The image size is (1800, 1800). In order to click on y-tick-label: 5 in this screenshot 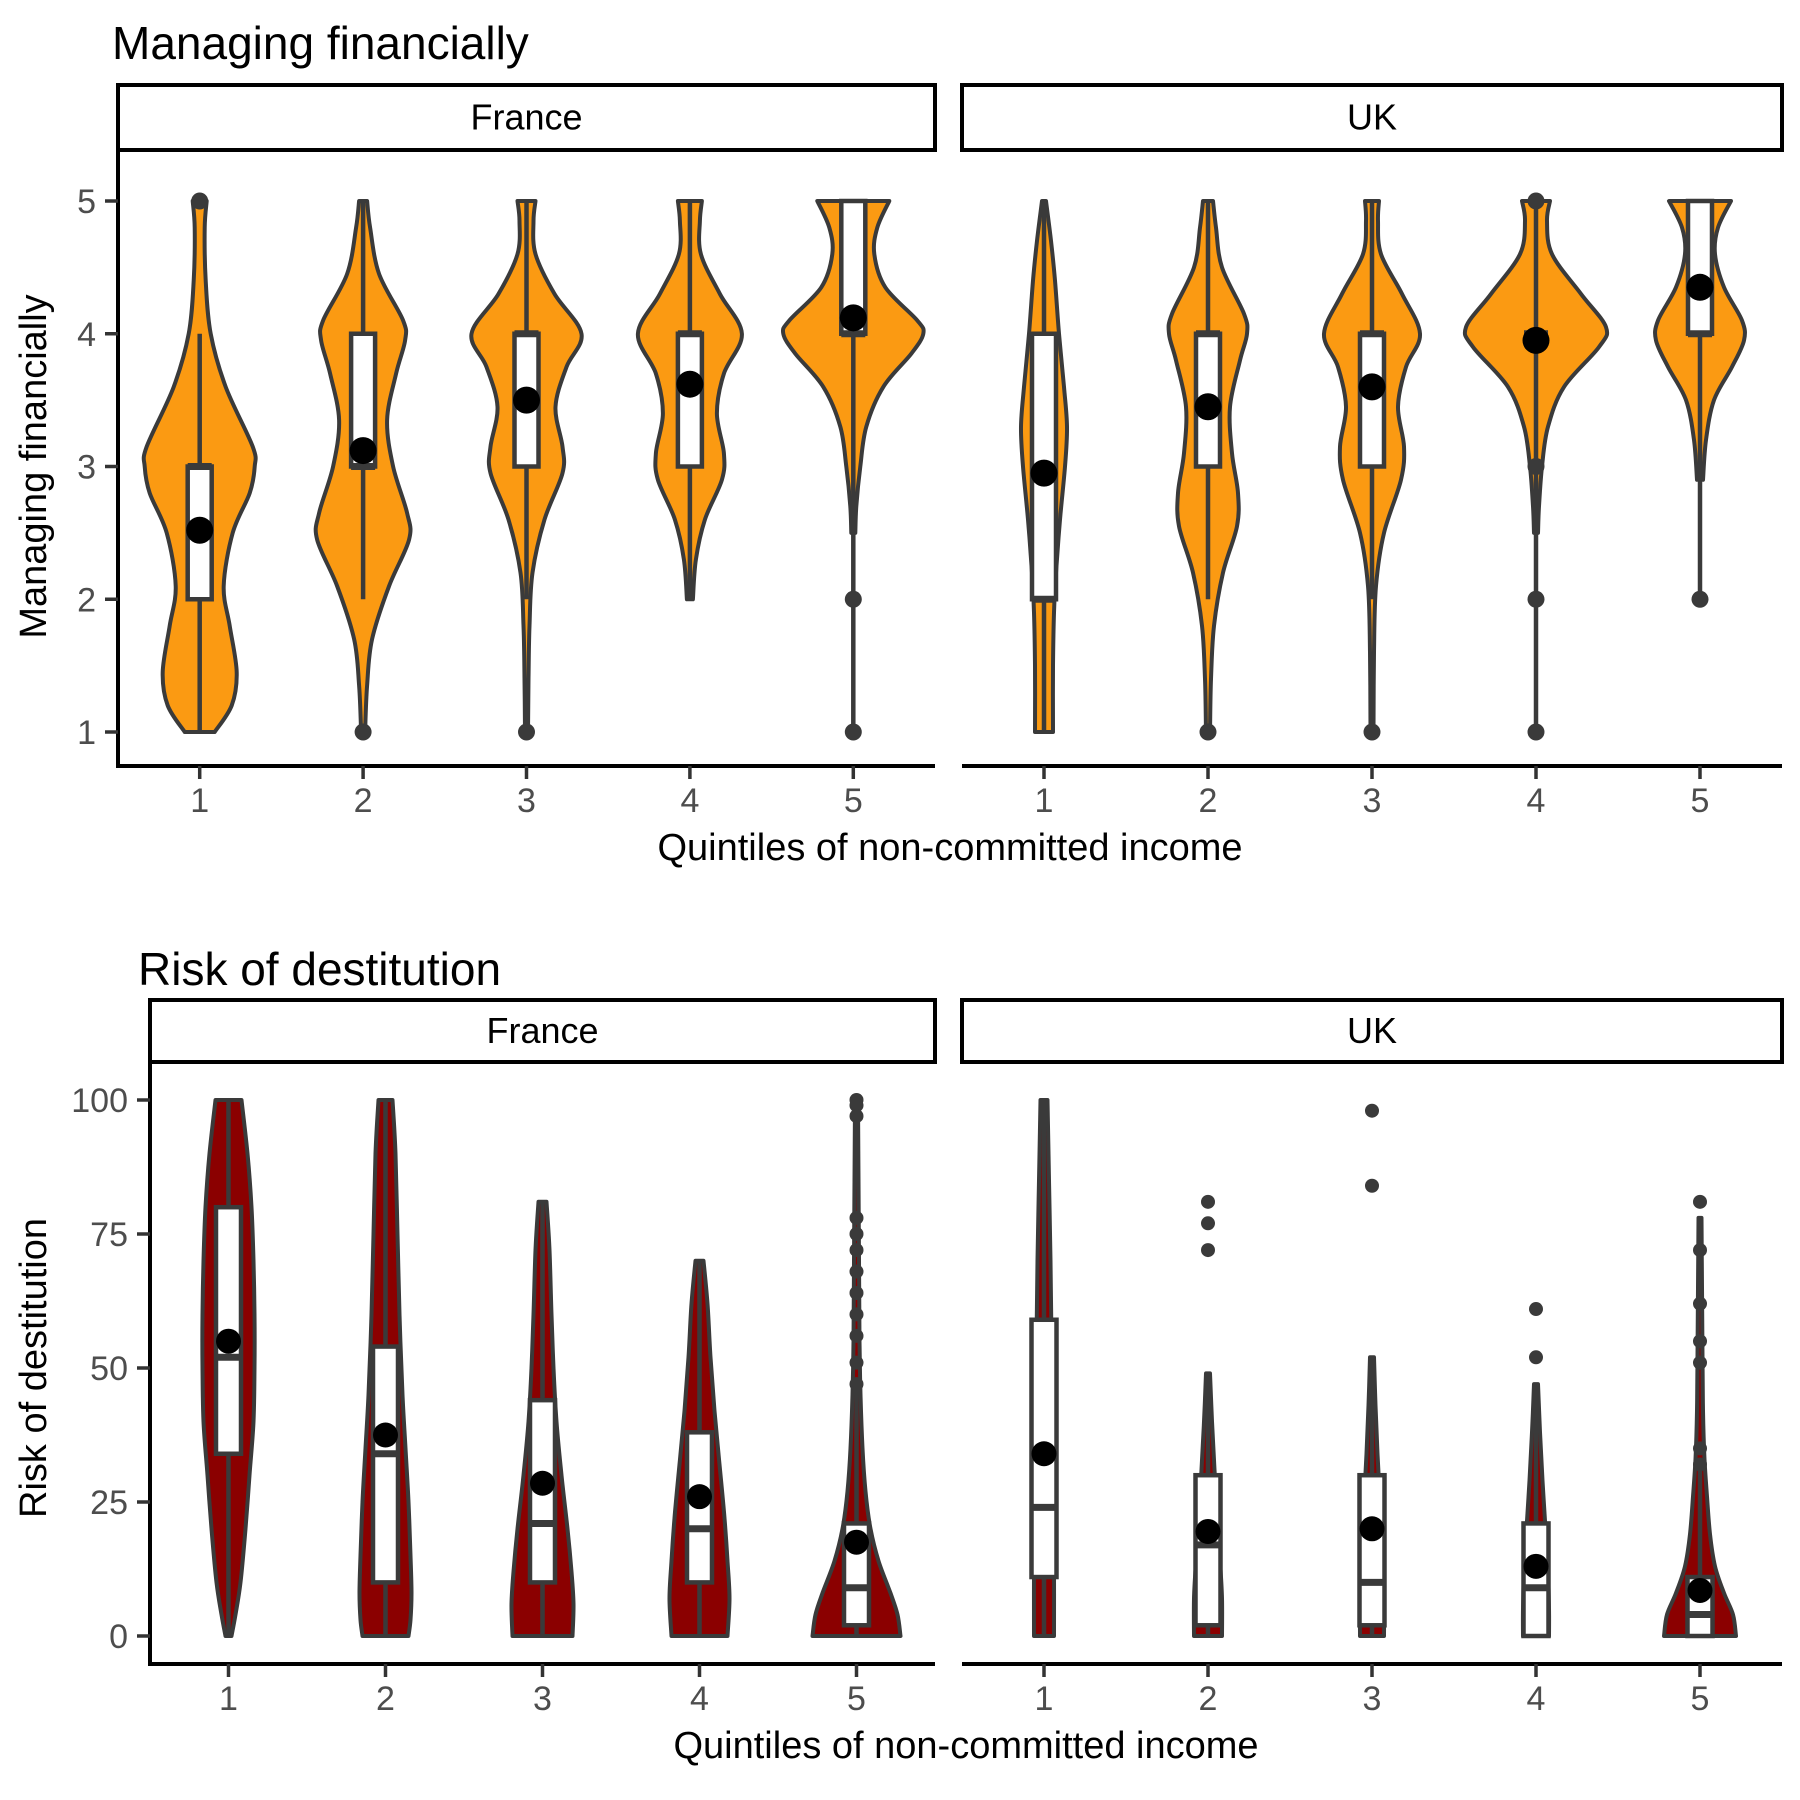, I will do `click(86, 202)`.